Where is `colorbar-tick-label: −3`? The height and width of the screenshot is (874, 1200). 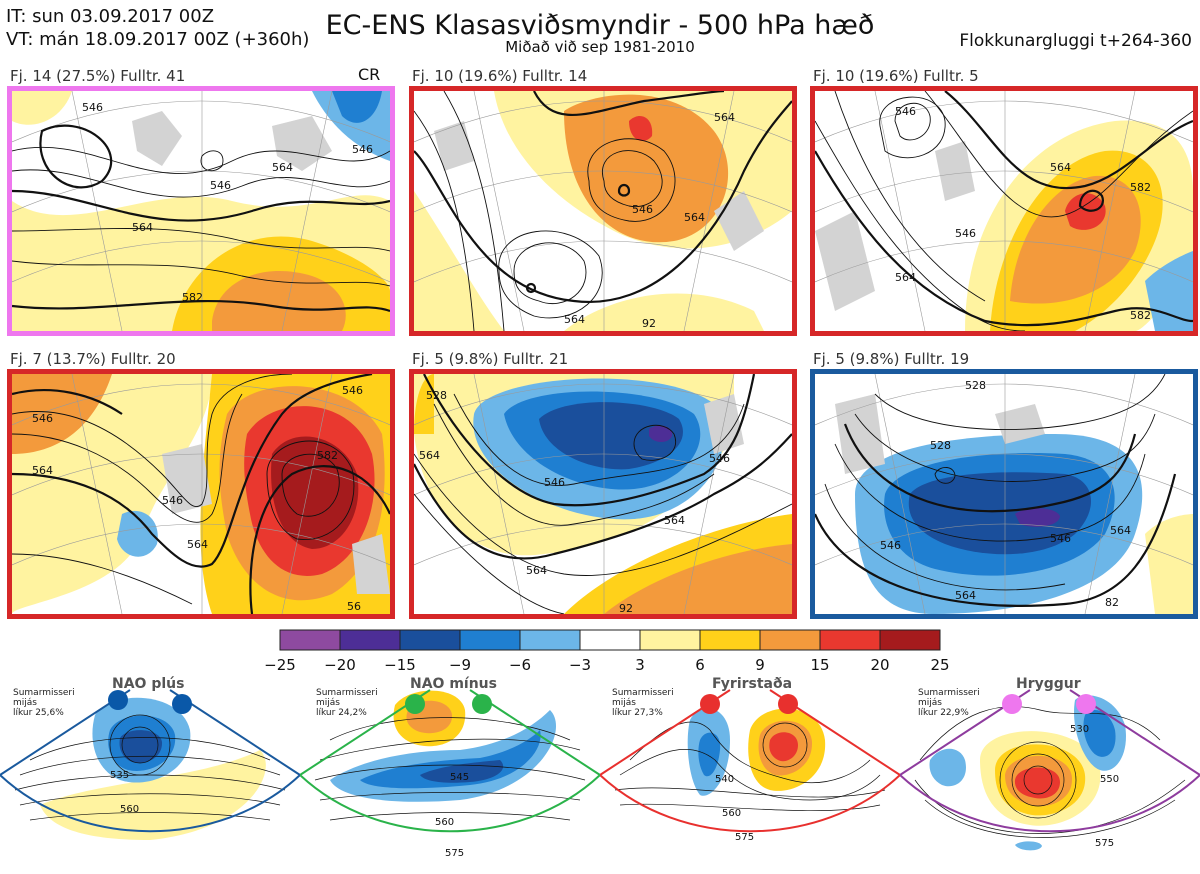 colorbar-tick-label: −3 is located at coordinates (580, 665).